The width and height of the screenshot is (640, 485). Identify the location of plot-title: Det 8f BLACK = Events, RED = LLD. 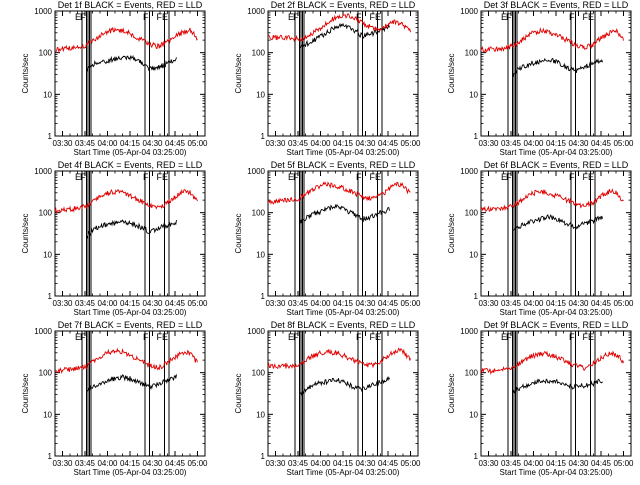
(343, 325).